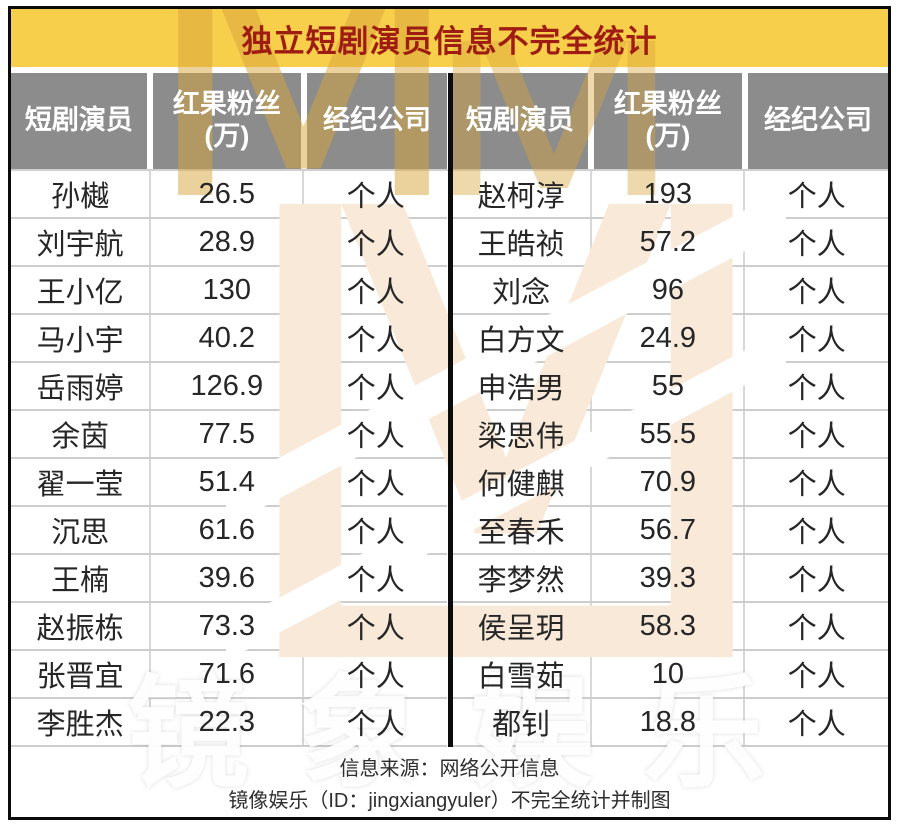  I want to click on fans-count: 57.2, so click(668, 241).